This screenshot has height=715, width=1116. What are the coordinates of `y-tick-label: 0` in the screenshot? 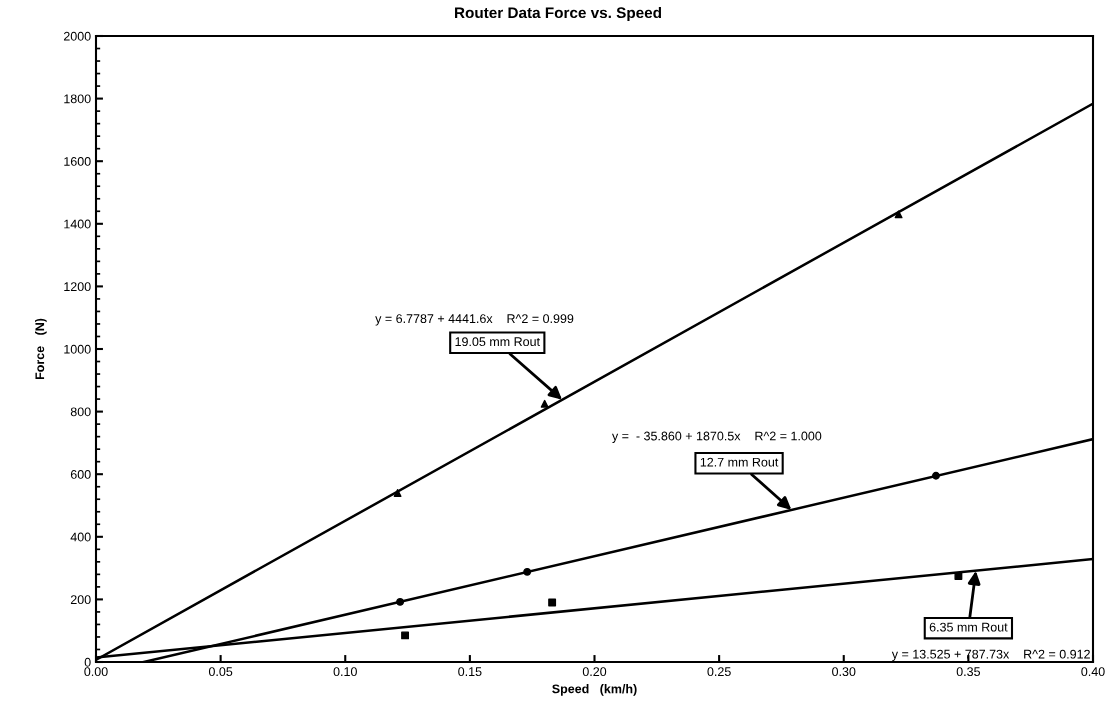 It's located at (87, 662).